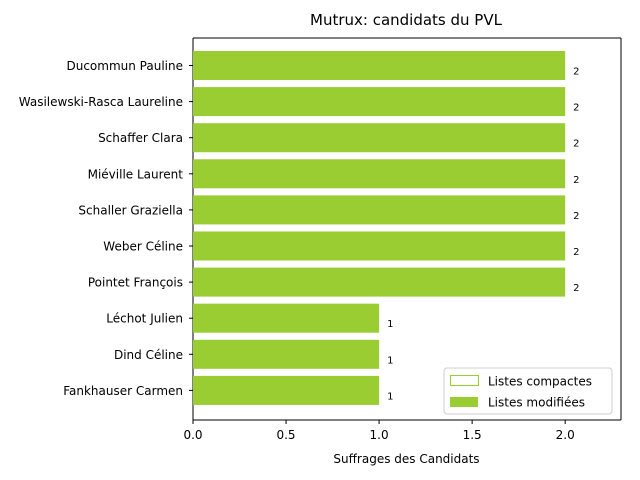 The width and height of the screenshot is (640, 480). I want to click on category-label: Schaller Graziella, so click(130, 210).